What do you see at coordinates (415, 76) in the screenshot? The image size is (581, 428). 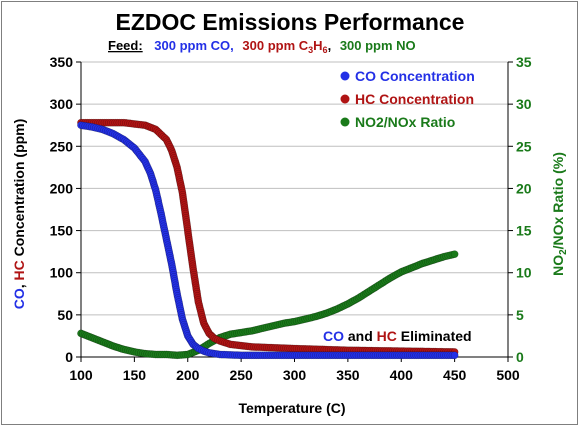 I see `legend-label-co: CO Concentration` at bounding box center [415, 76].